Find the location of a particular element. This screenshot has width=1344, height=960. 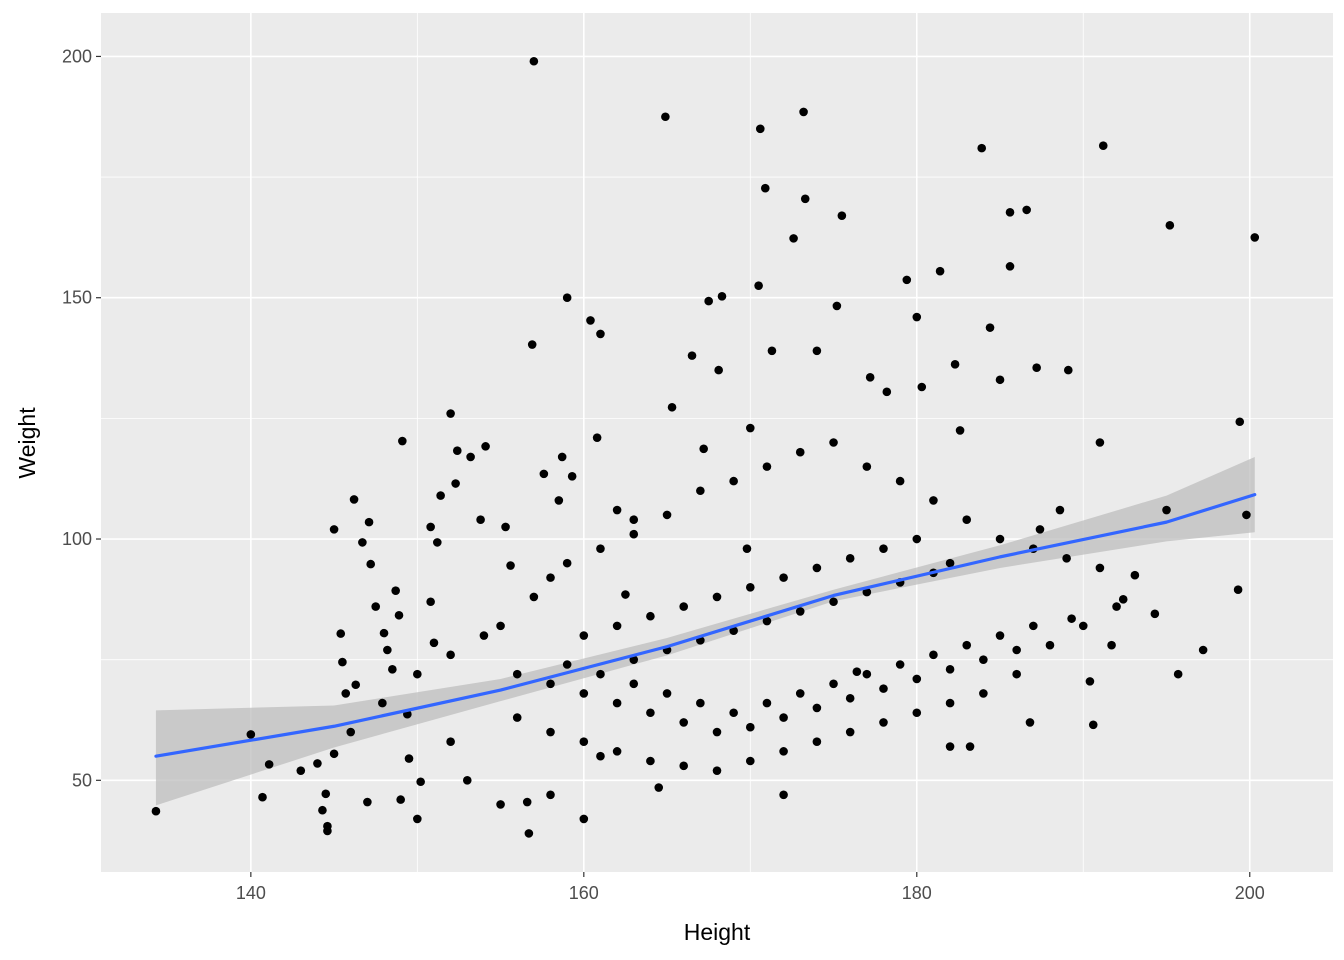

y-tick-label: 150 is located at coordinates (77, 298).